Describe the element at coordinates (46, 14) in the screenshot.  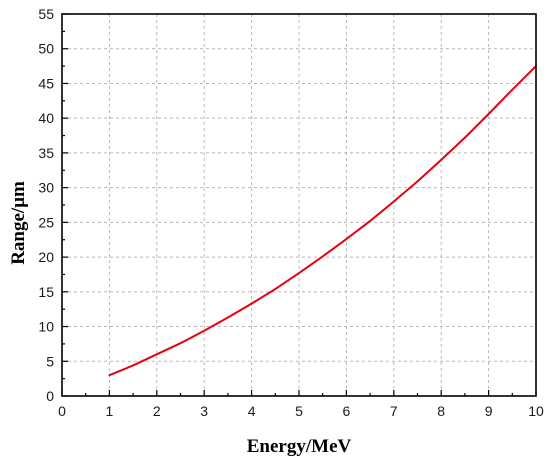
I see `y-tick-label: 55` at that location.